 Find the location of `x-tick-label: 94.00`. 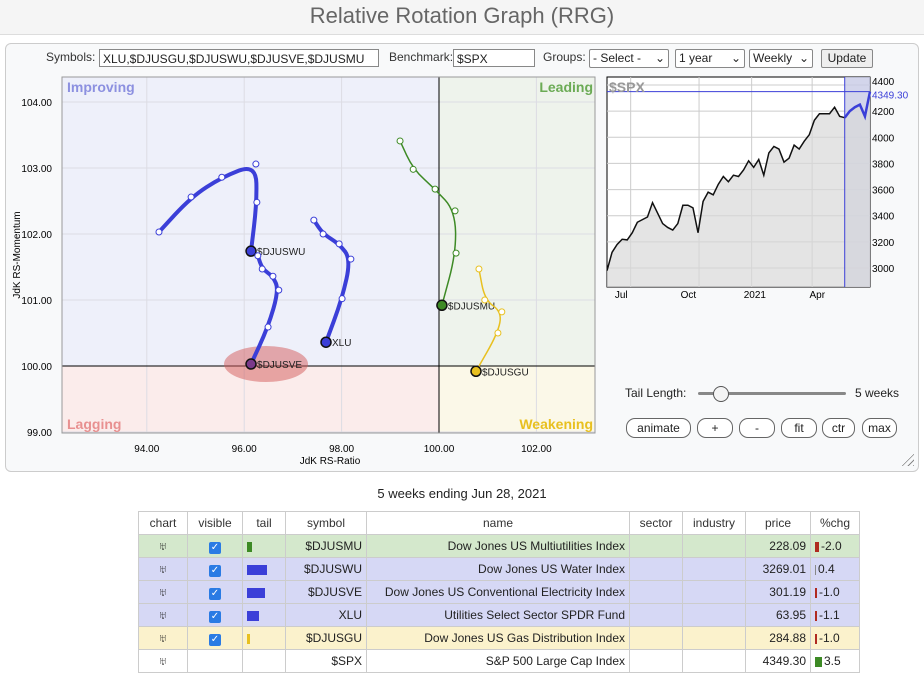

x-tick-label: 94.00 is located at coordinates (146, 449).